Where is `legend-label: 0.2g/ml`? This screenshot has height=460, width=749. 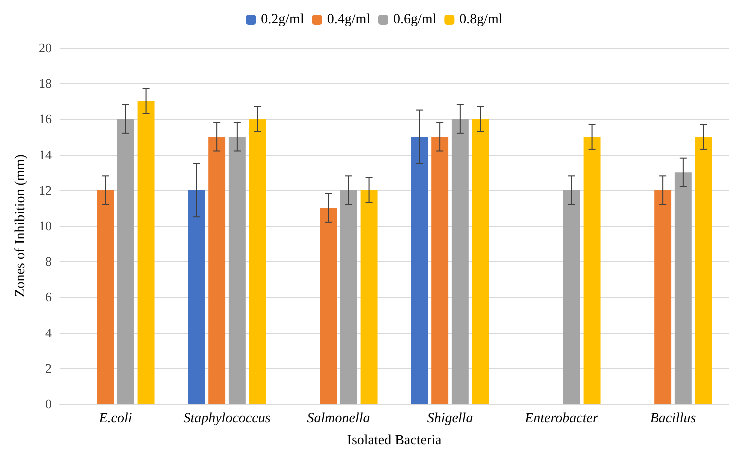 legend-label: 0.2g/ml is located at coordinates (282, 20).